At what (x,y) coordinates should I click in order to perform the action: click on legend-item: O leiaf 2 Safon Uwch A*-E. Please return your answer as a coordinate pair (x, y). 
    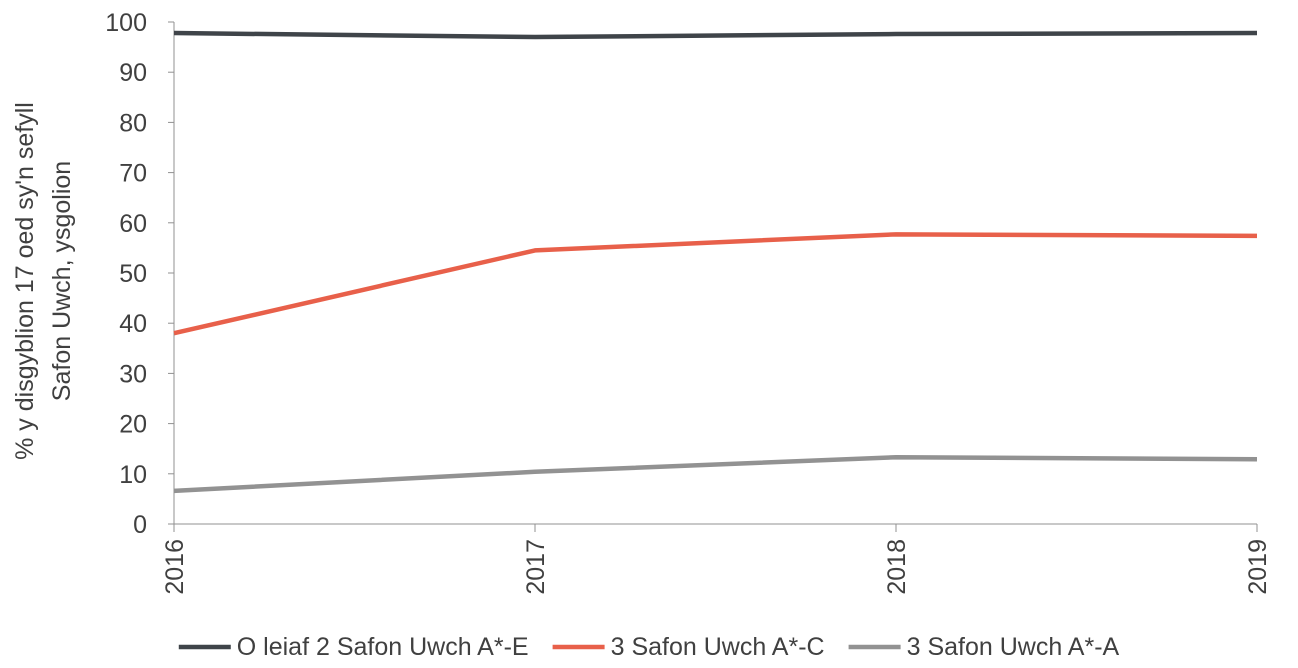
    Looking at the image, I should click on (353, 647).